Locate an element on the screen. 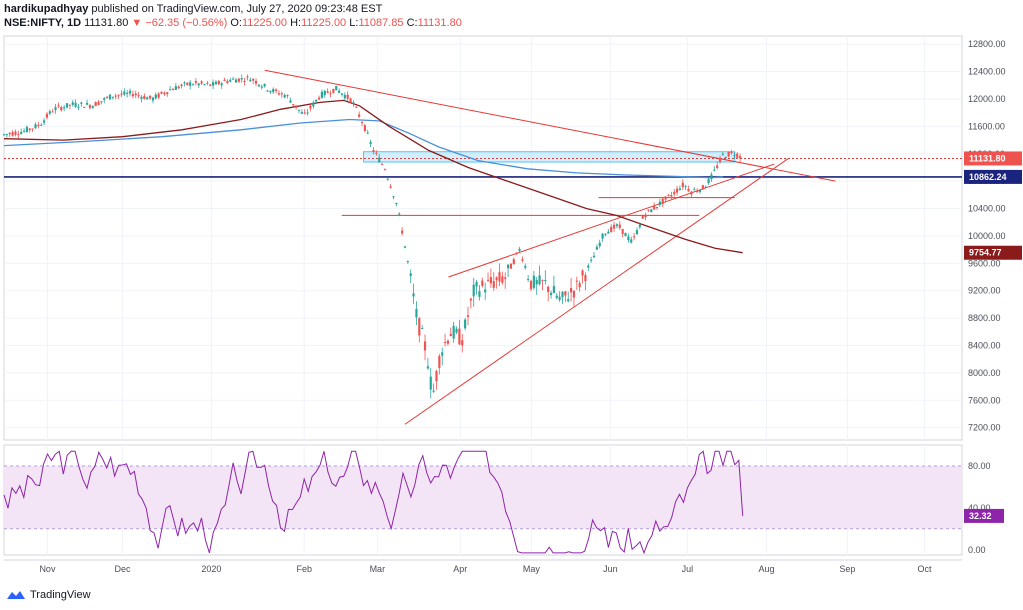  price-tick-label: 8400.00 is located at coordinates (984, 346).